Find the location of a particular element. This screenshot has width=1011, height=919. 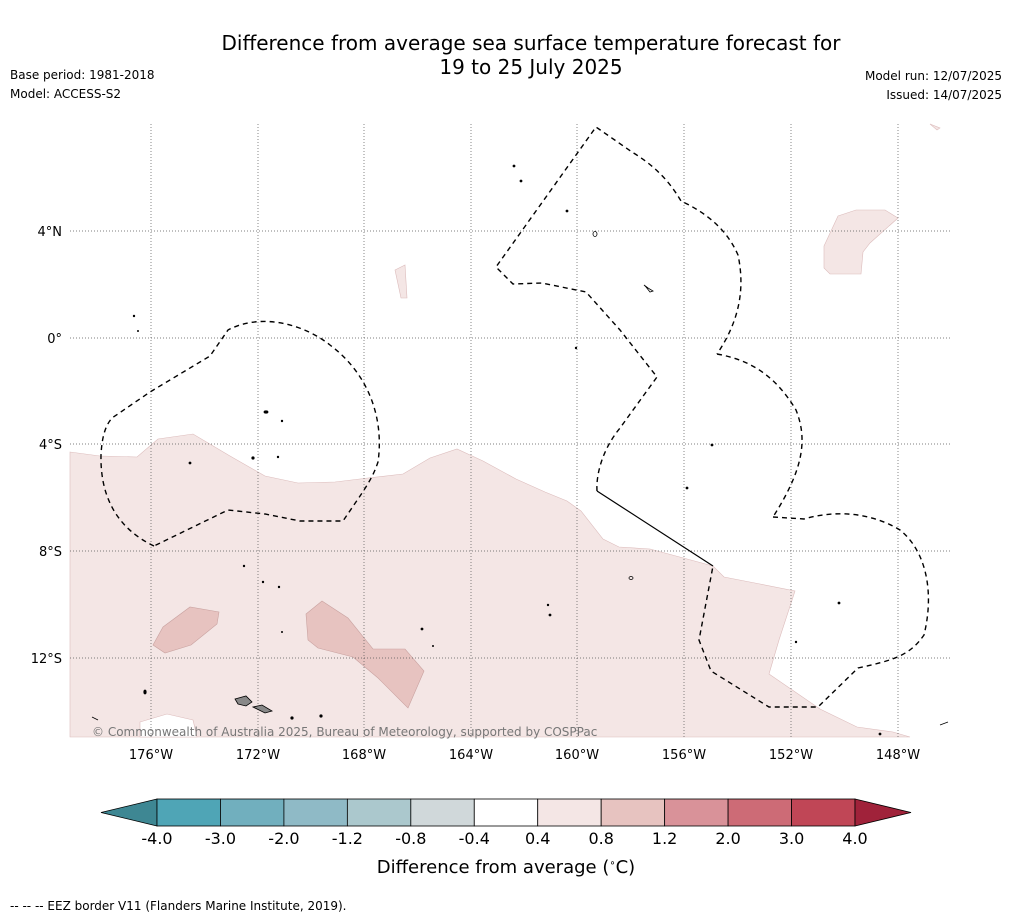

model-run: Model run: 12/07/2025 is located at coordinates (933, 76).